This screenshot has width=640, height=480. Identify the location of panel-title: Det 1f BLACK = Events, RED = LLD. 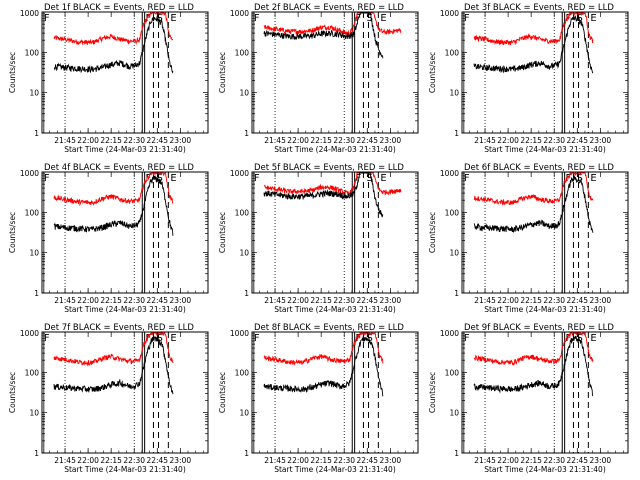
(119, 8).